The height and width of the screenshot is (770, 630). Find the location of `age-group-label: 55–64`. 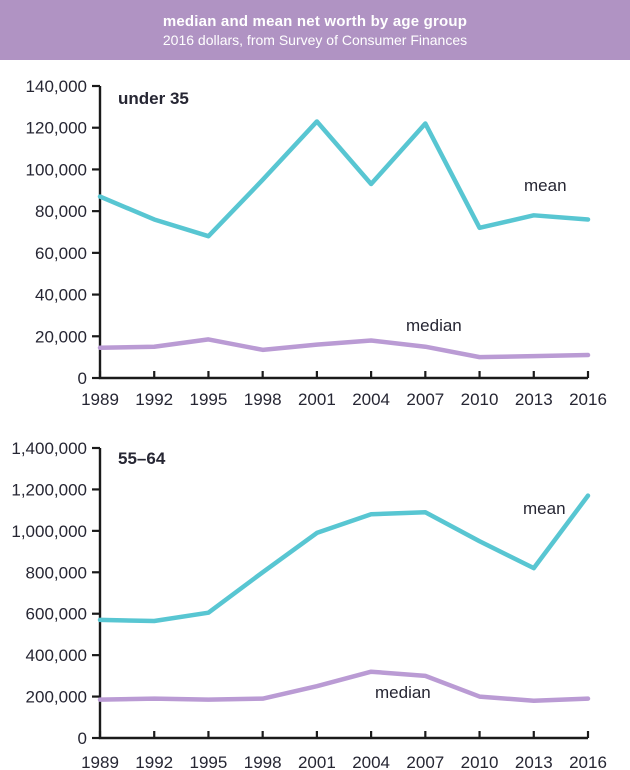

age-group-label: 55–64 is located at coordinates (142, 458).